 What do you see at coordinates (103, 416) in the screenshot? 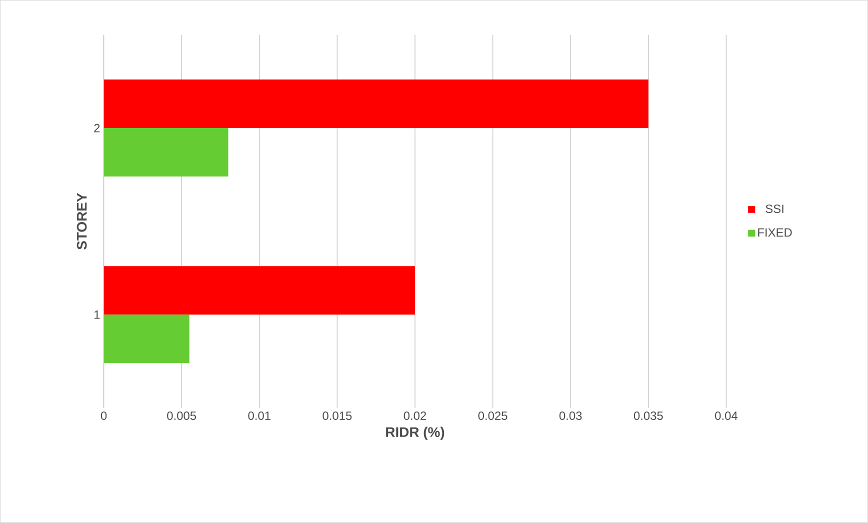
I see `x-tick-label: 0` at bounding box center [103, 416].